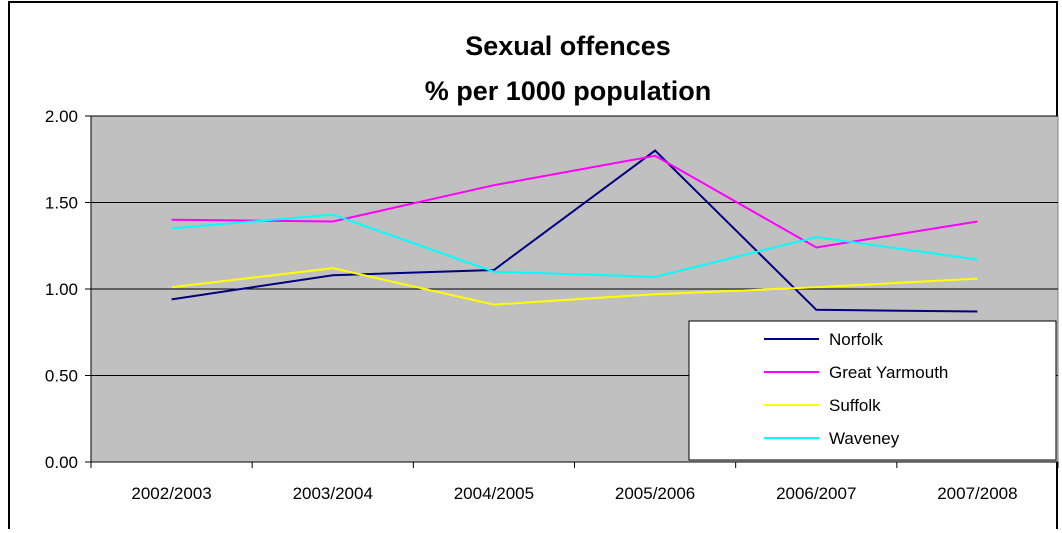 The height and width of the screenshot is (533, 1062). I want to click on legend-label: Great Yarmouth, so click(888, 372).